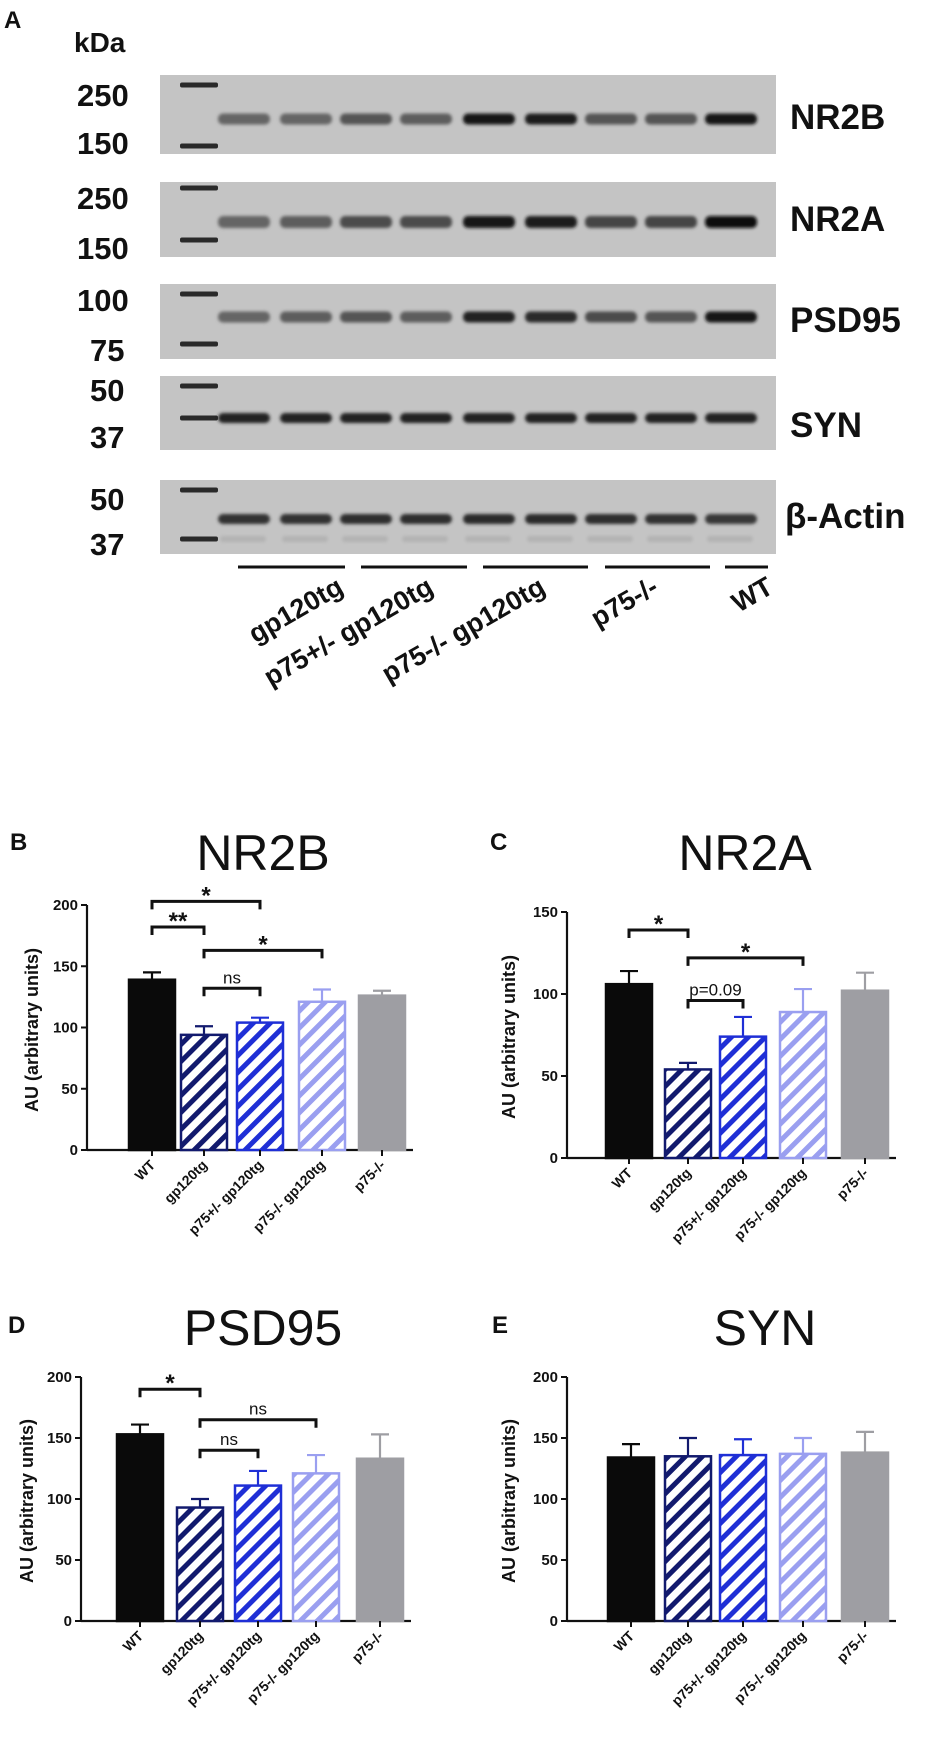 Image resolution: width=950 pixels, height=1741 pixels. Describe the element at coordinates (59, 1377) in the screenshot. I see `y-tick-label: 200` at that location.